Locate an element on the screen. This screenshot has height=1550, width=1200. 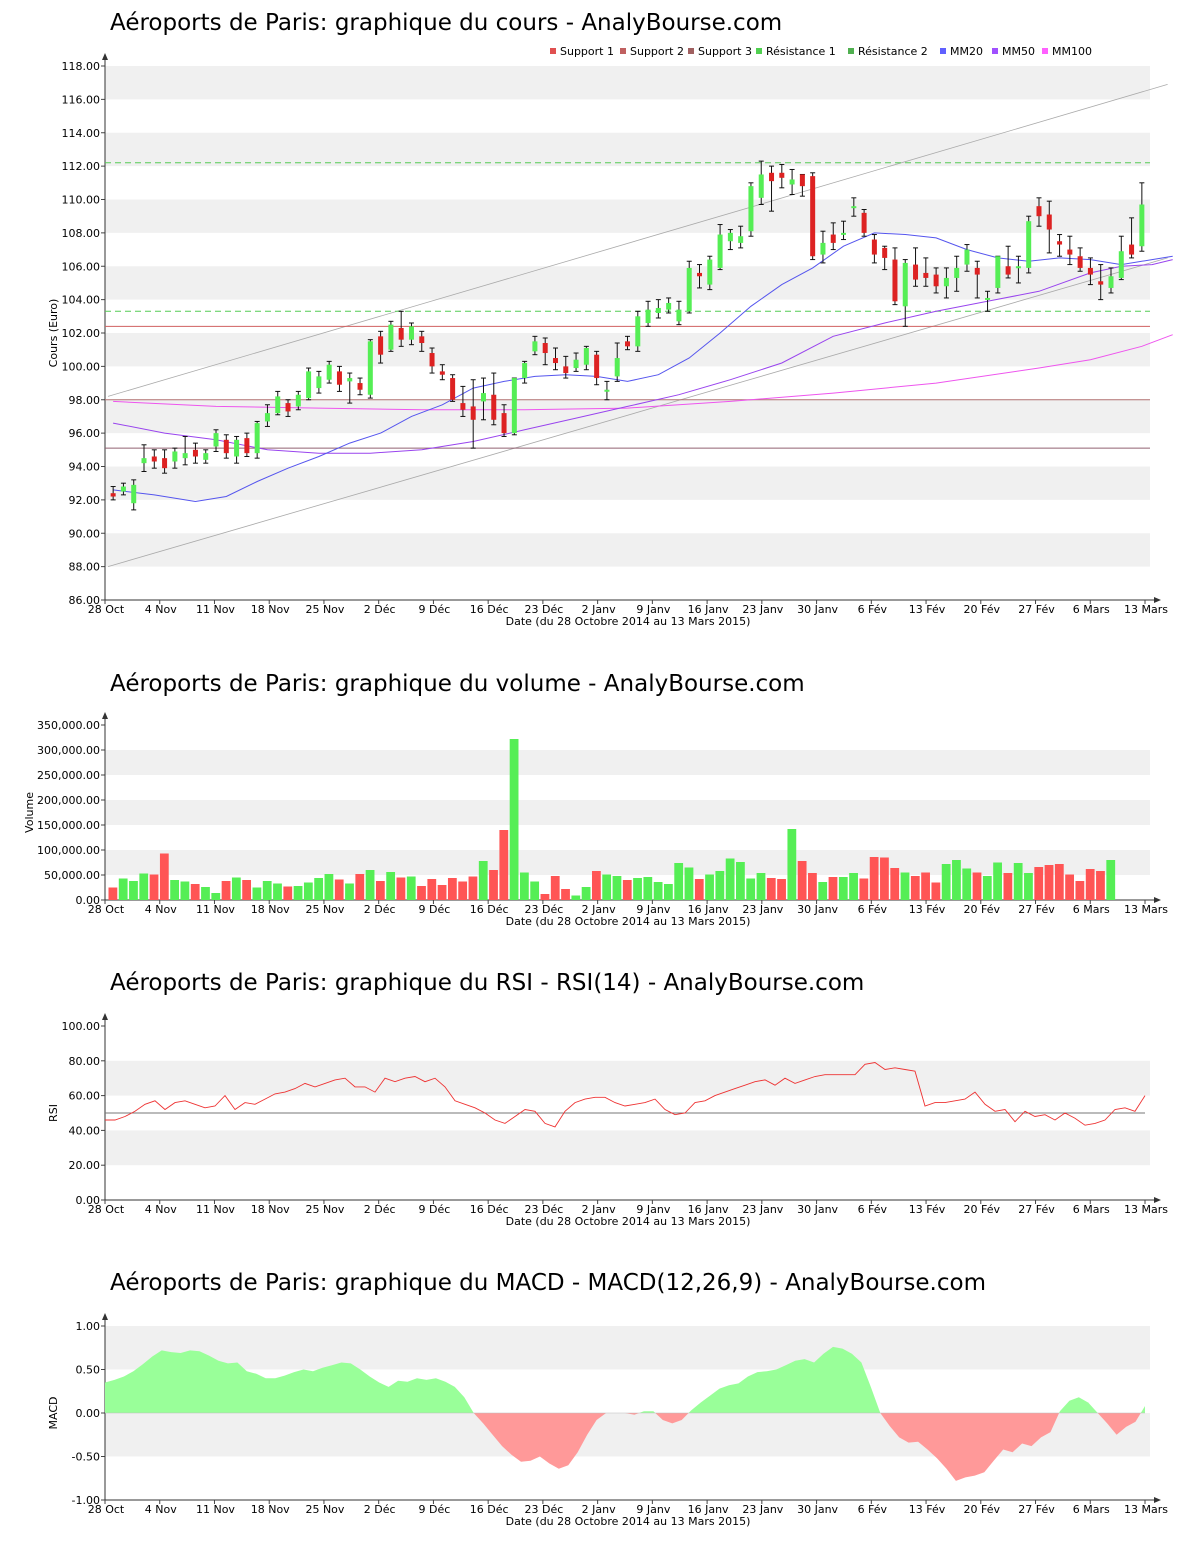
mm50-line is located at coordinates (643, 356).